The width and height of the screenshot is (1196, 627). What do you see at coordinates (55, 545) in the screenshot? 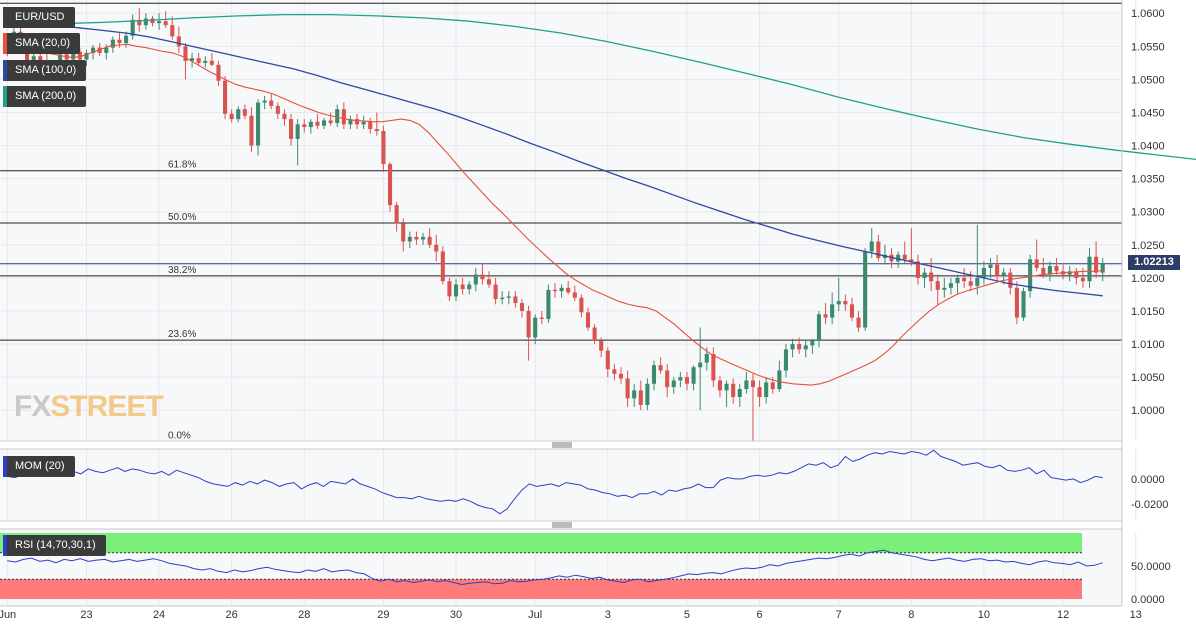
I see `rsi-label-text: RSI (14,70,30,1)` at bounding box center [55, 545].